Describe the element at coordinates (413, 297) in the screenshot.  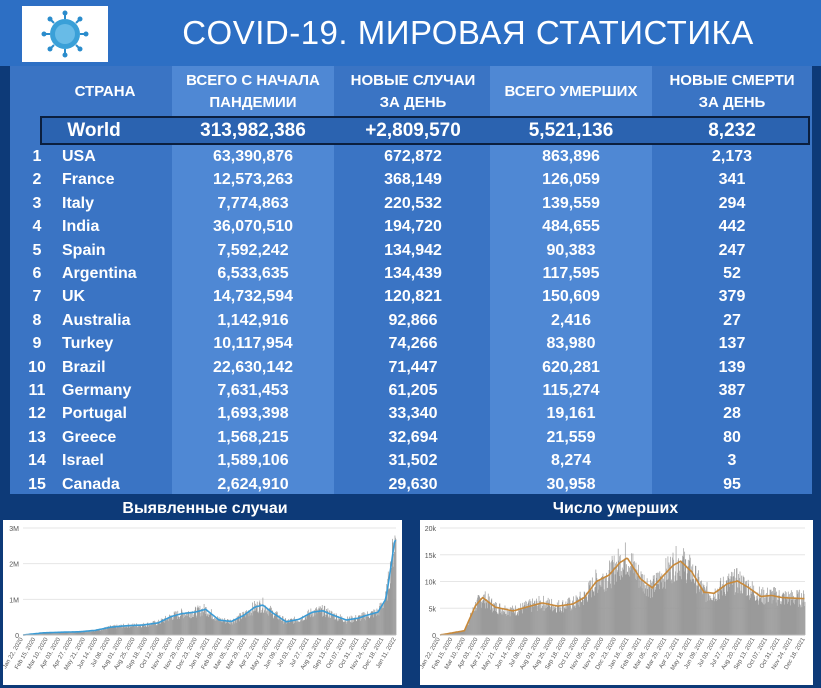
I see `row-new-cases: 120,821` at that location.